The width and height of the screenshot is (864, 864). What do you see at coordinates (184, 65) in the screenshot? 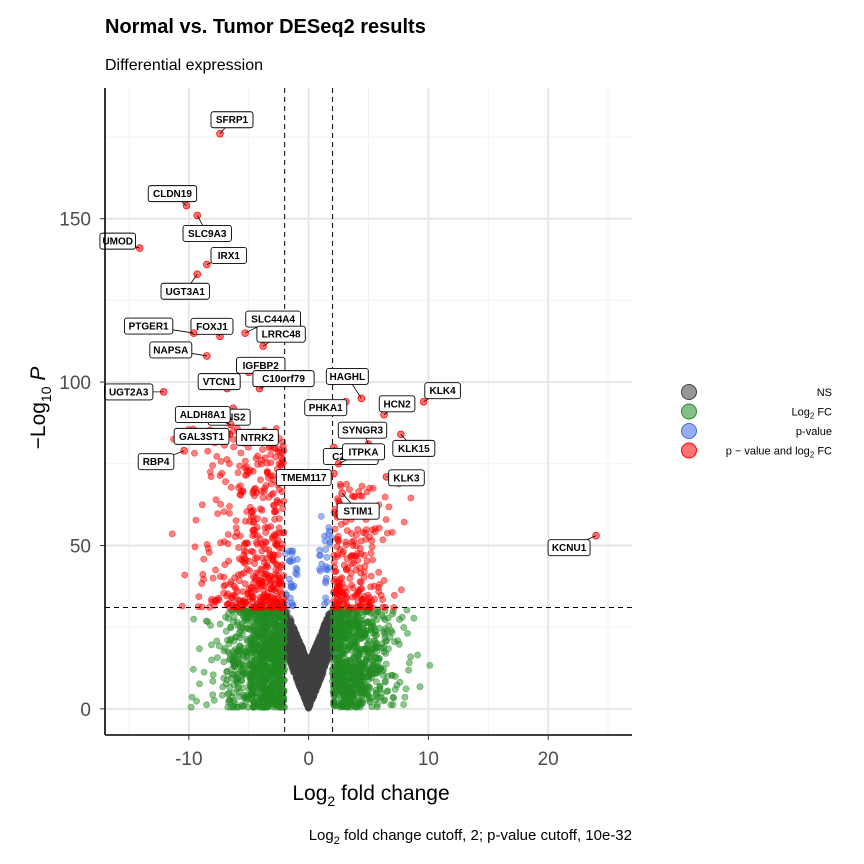
I see `chart-subtitle: Differential expression` at bounding box center [184, 65].